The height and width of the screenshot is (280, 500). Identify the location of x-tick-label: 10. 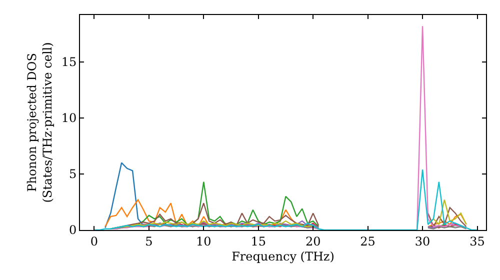
(204, 241).